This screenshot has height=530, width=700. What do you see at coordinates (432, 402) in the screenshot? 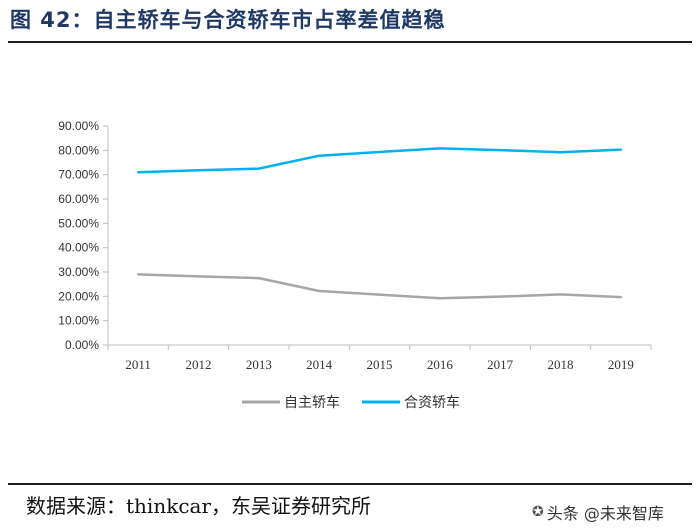
I see `legend-label-2: 合资轿车` at bounding box center [432, 402].